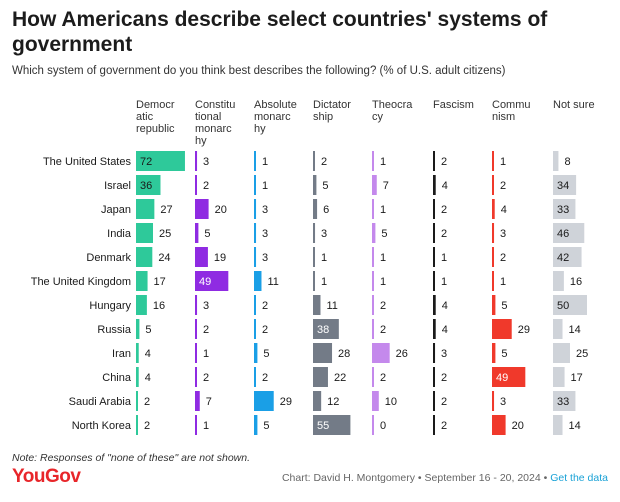 The width and height of the screenshot is (620, 502). I want to click on data-label: 34, so click(563, 186).